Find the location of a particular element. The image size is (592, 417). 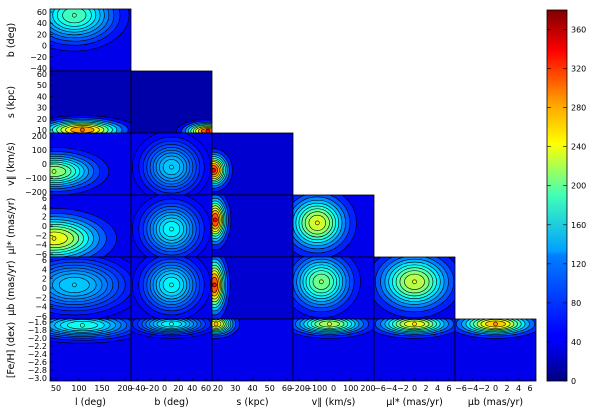

xtick-label: −100 is located at coordinates (316, 388).